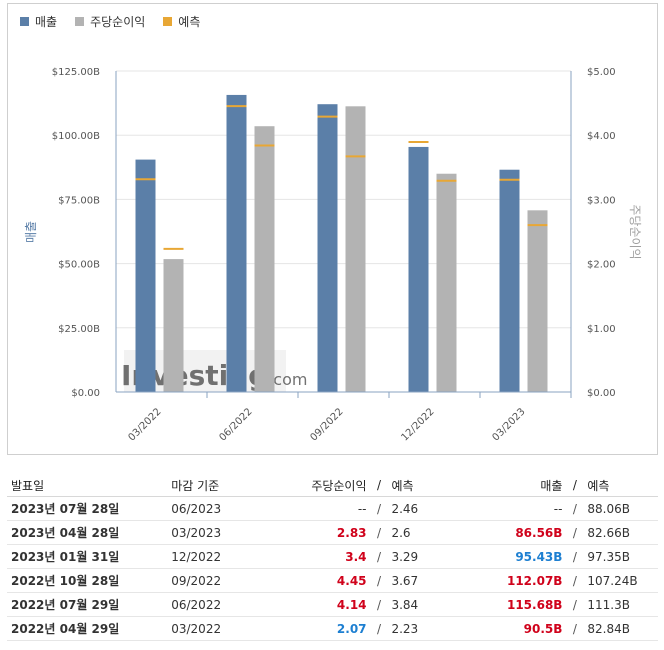  Describe the element at coordinates (235, 424) in the screenshot. I see `x-tick-label: 06/2022` at that location.